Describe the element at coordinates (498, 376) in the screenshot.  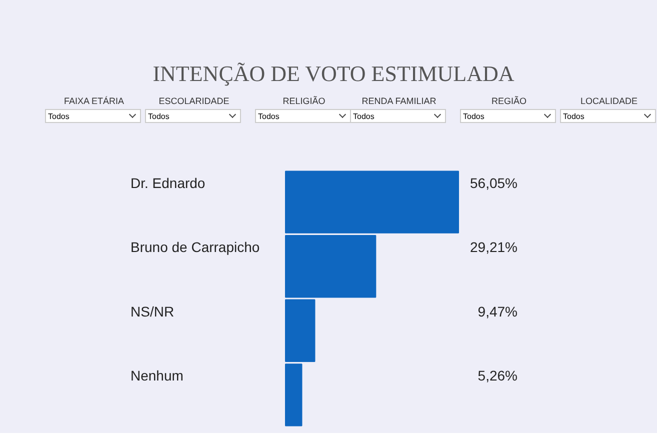
I see `data-label: 5,26%` at that location.